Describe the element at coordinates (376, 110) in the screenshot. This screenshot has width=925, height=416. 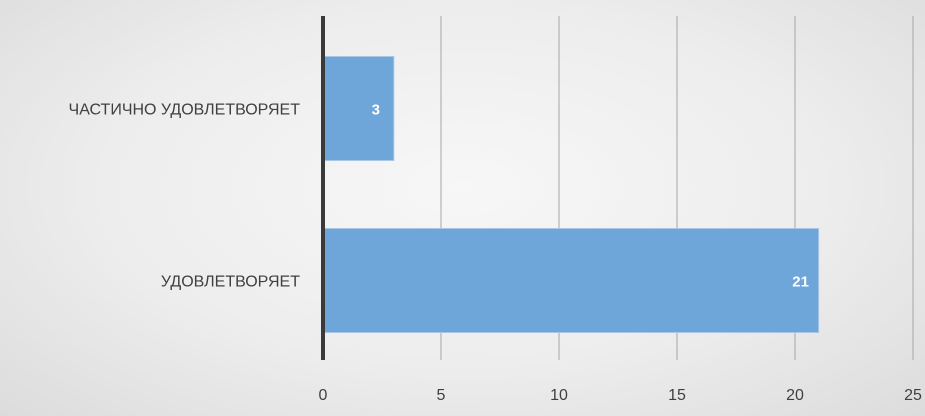
I see `data-label-1: 3` at that location.